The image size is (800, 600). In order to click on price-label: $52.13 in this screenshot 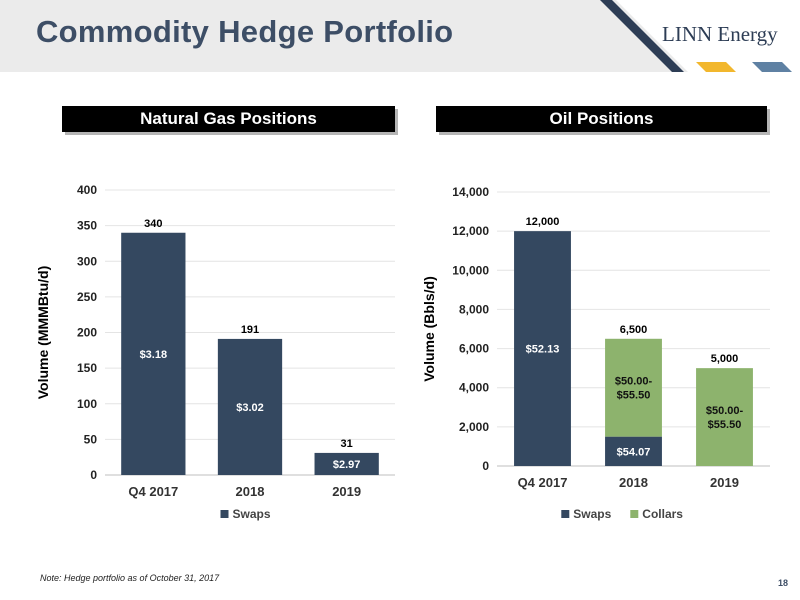, I will do `click(543, 350)`.